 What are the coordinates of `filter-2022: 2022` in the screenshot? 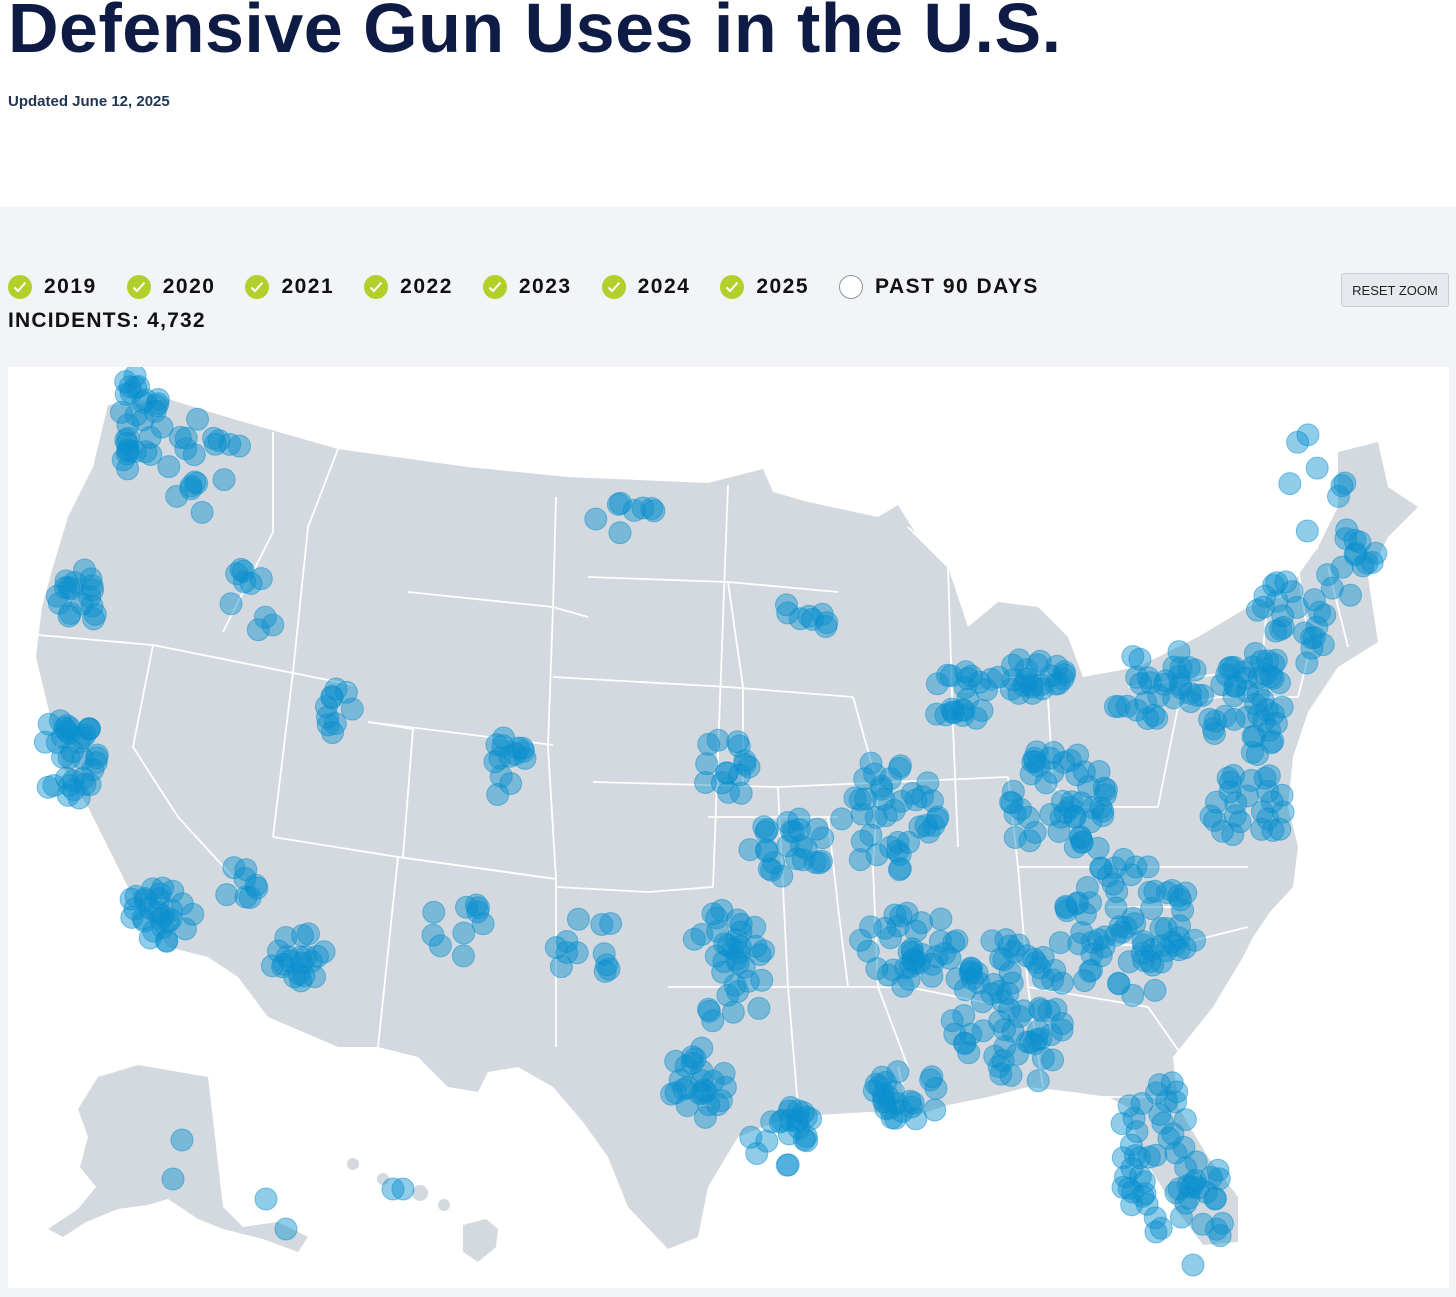 It's located at (408, 287).